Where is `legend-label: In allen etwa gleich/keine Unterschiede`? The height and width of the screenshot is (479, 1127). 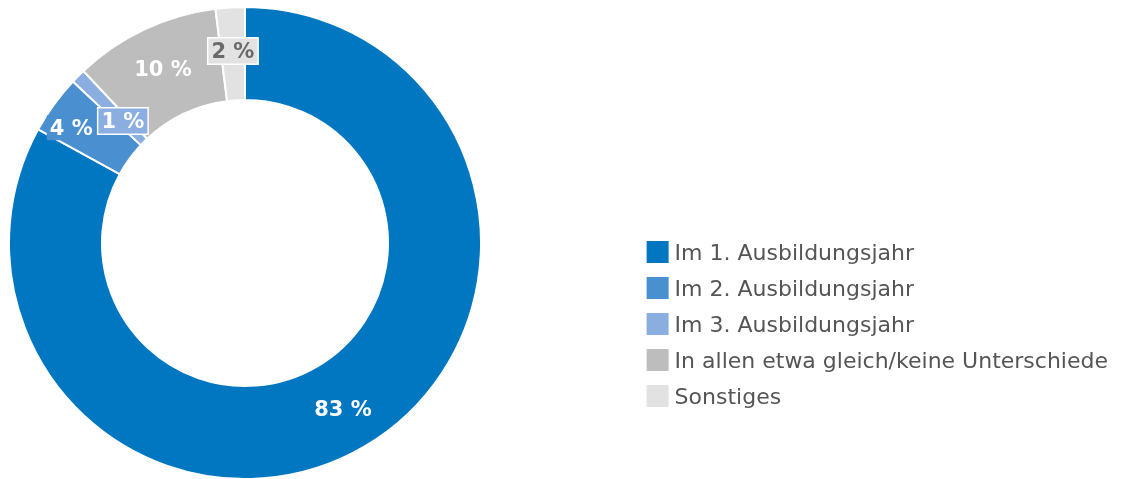 legend-label: In allen etwa gleich/keine Unterschiede is located at coordinates (891, 360).